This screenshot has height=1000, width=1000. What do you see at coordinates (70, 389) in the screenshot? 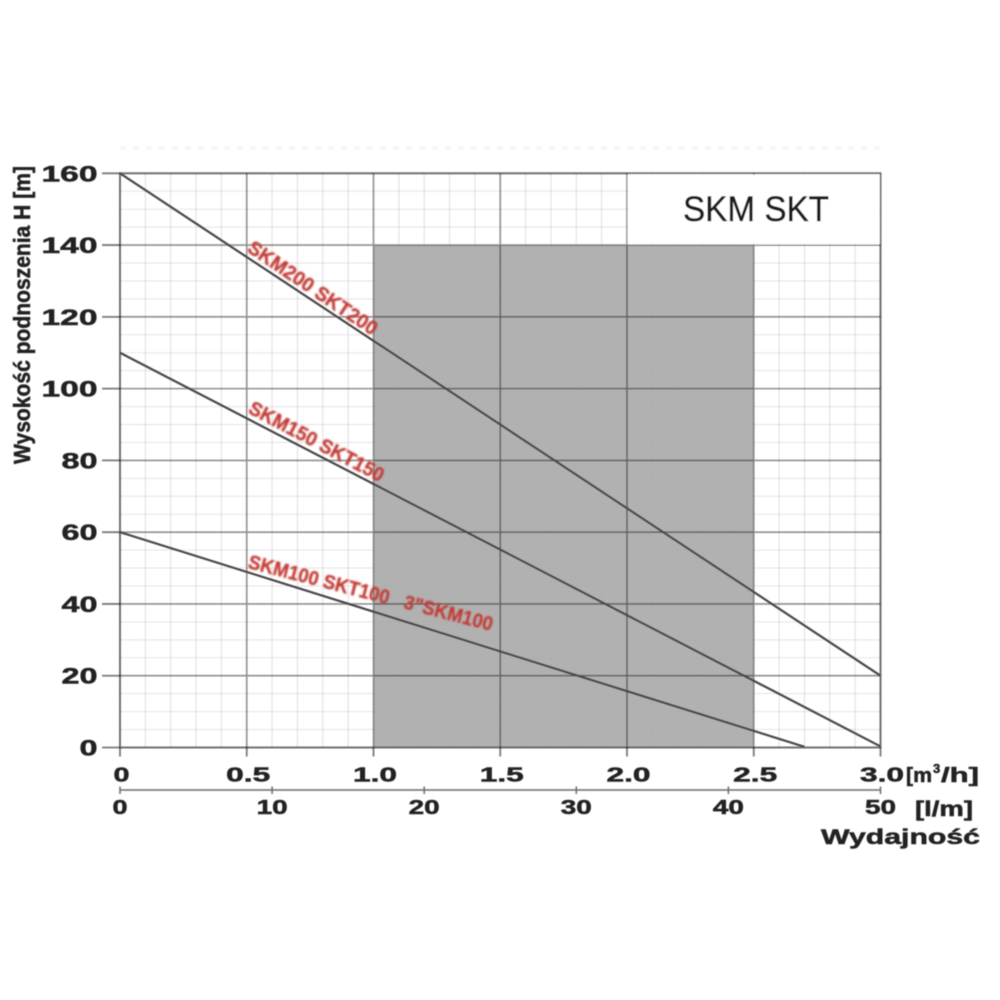
I see `svg-text: 100` at bounding box center [70, 389].